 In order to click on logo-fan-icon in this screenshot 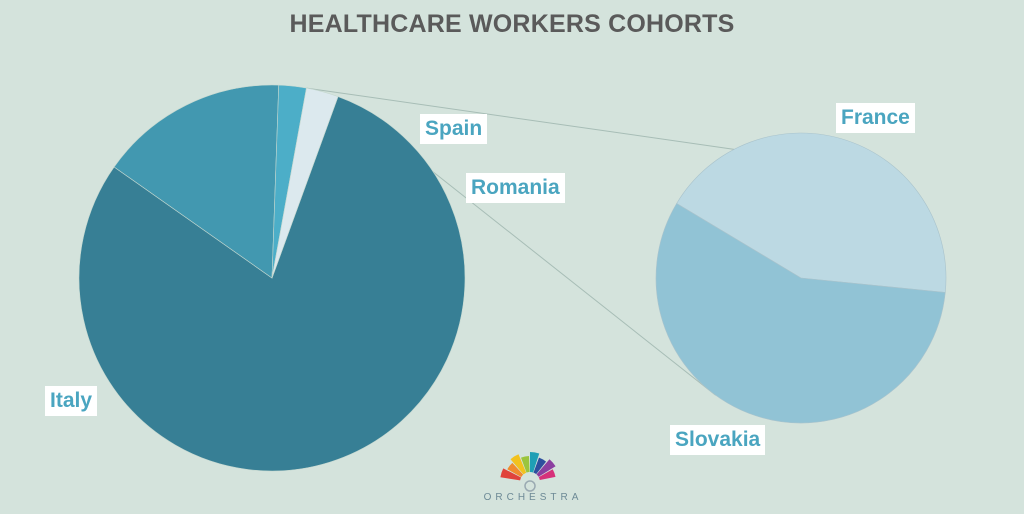, I will do `click(528, 472)`.